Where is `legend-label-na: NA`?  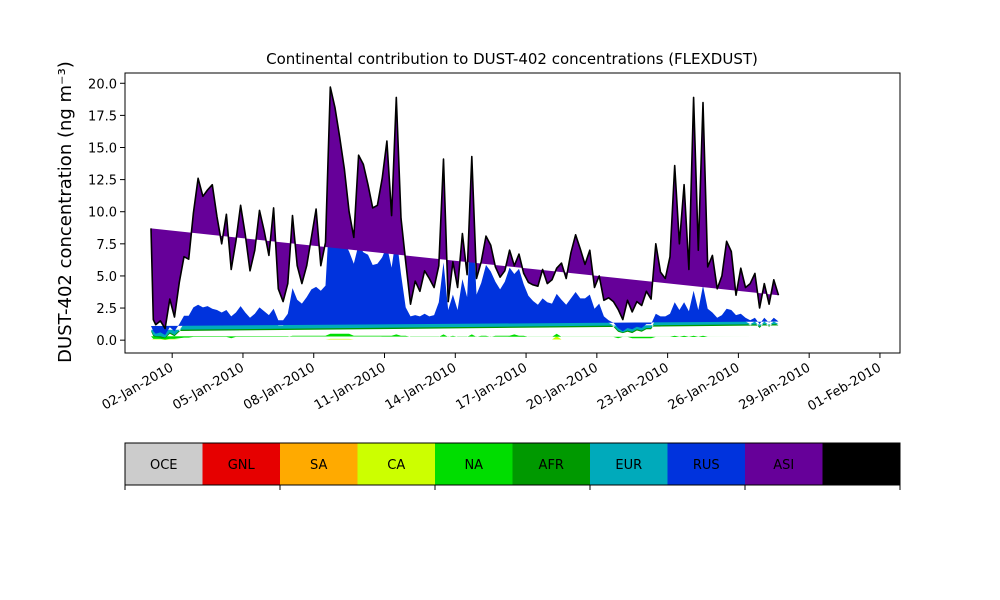 legend-label-na: NA is located at coordinates (473, 465).